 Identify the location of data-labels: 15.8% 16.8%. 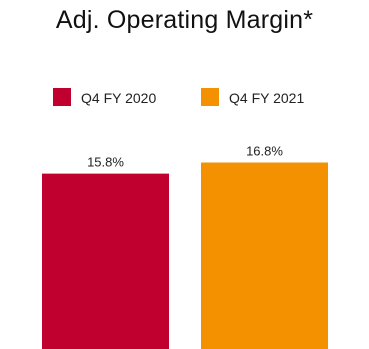
(185, 157).